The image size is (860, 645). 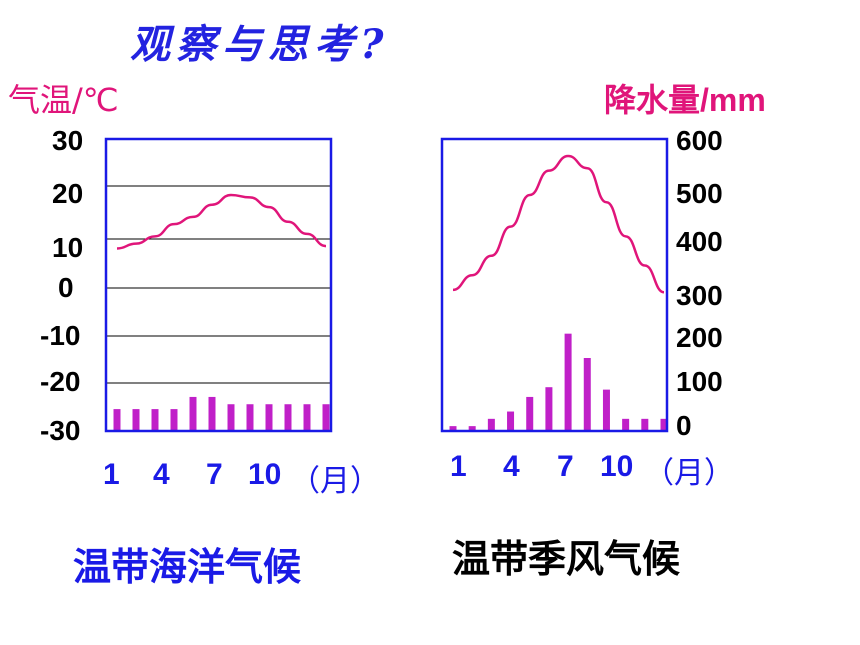 What do you see at coordinates (685, 100) in the screenshot?
I see `precipitation-axis-label: 降水量/mm` at bounding box center [685, 100].